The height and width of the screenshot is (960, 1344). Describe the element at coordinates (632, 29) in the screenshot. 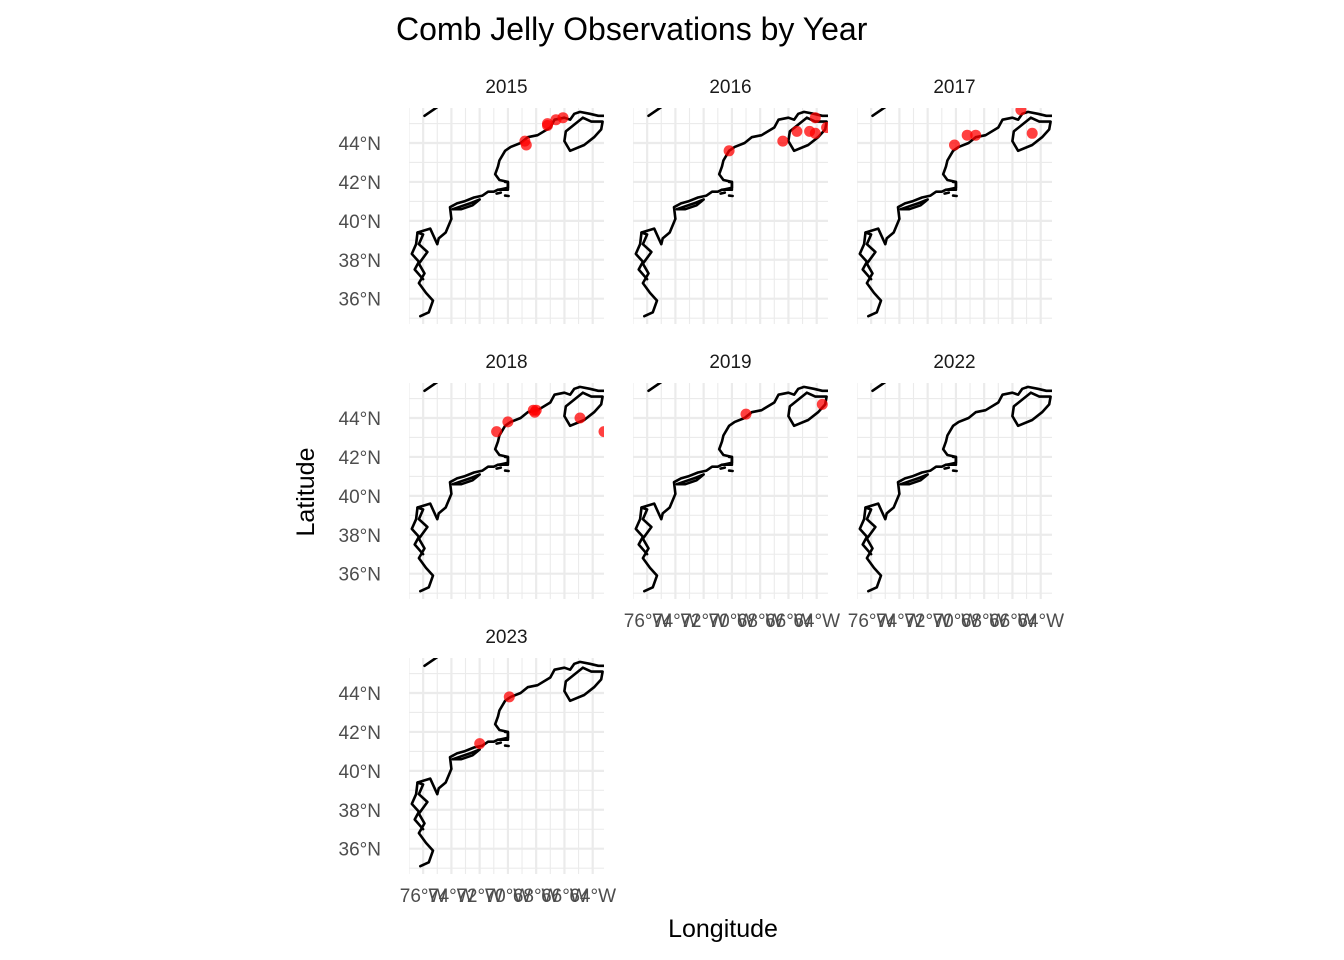

I see `chart-title: Comb Jelly Observations by Year` at that location.